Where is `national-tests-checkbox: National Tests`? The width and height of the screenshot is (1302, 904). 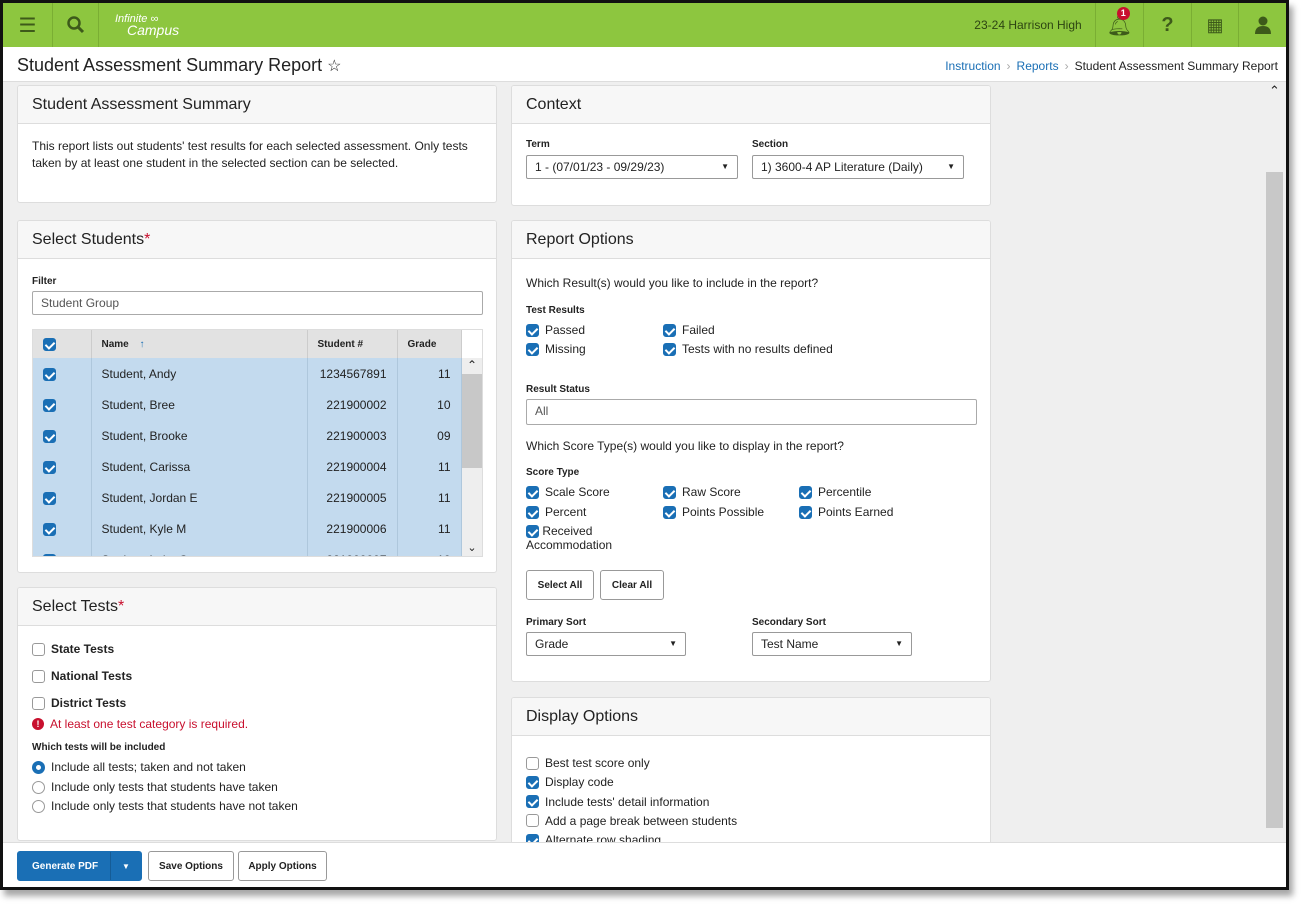
national-tests-checkbox: National Tests is located at coordinates (82, 676).